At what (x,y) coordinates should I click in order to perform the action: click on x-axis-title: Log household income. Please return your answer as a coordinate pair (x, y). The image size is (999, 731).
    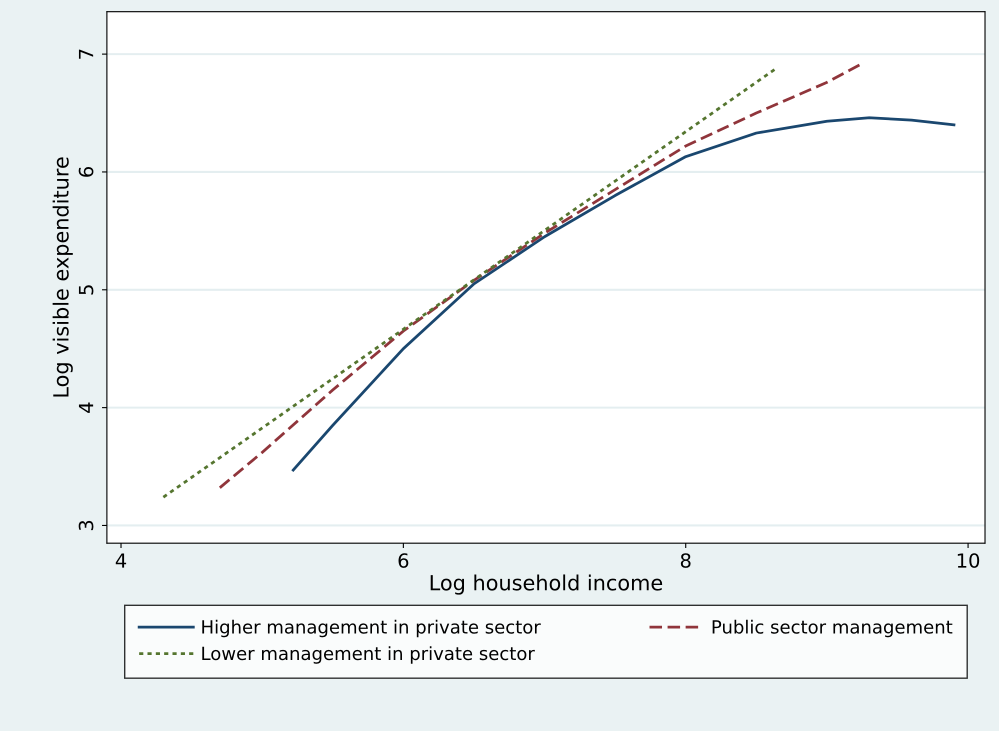
    Looking at the image, I should click on (546, 584).